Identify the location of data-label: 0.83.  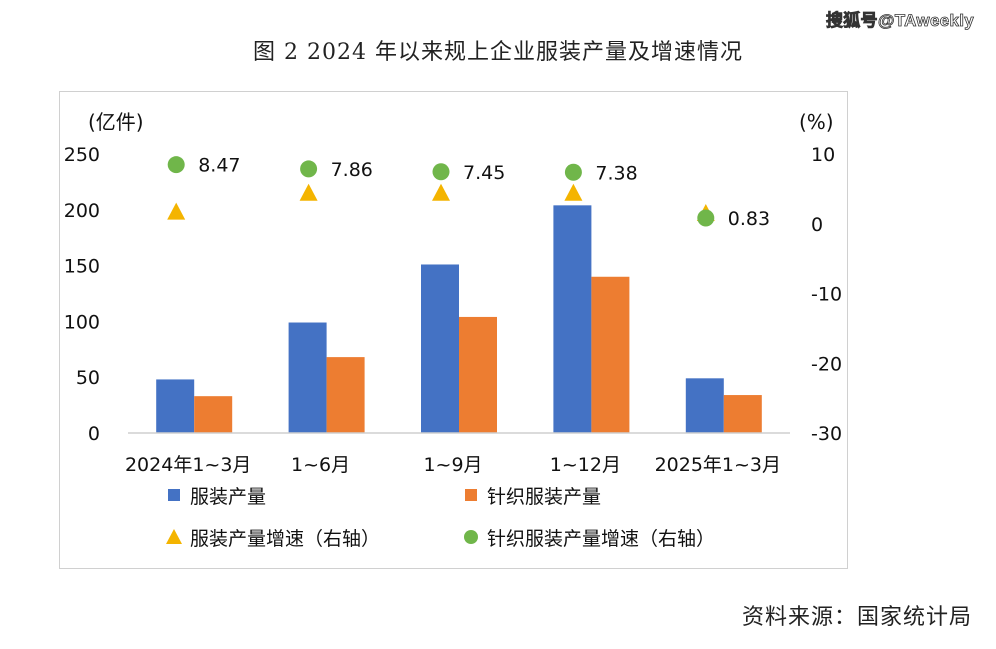
(749, 219).